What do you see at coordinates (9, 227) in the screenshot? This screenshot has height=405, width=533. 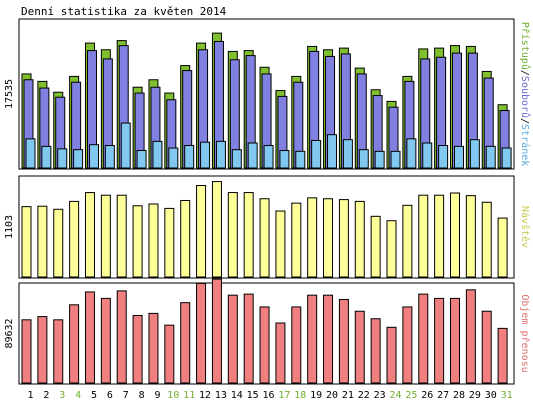 I see `y-axis-max-label: 1103` at bounding box center [9, 227].